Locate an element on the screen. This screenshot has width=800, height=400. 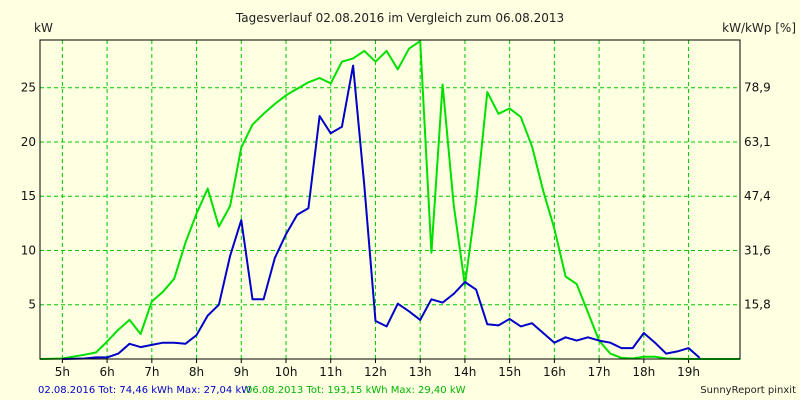
right-tick-label: 63,1 is located at coordinates (757, 142).